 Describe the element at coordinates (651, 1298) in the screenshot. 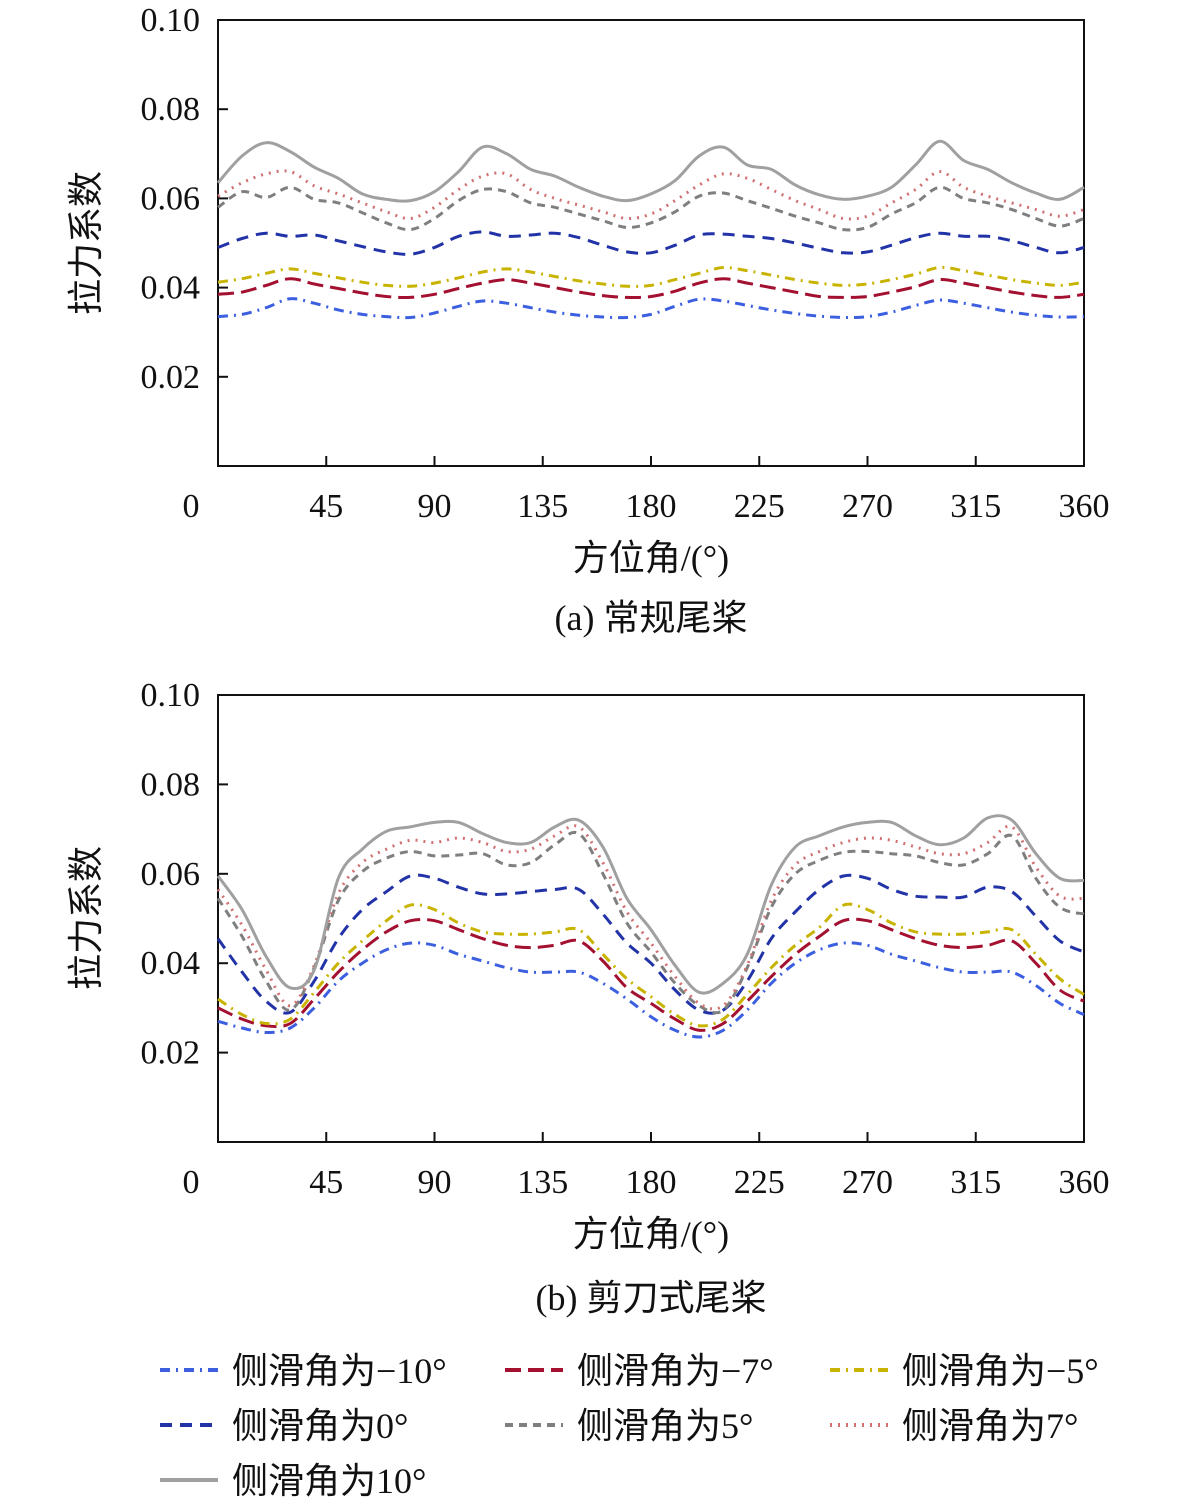

I see `caption-b: (b) 剪刀式尾桨` at that location.